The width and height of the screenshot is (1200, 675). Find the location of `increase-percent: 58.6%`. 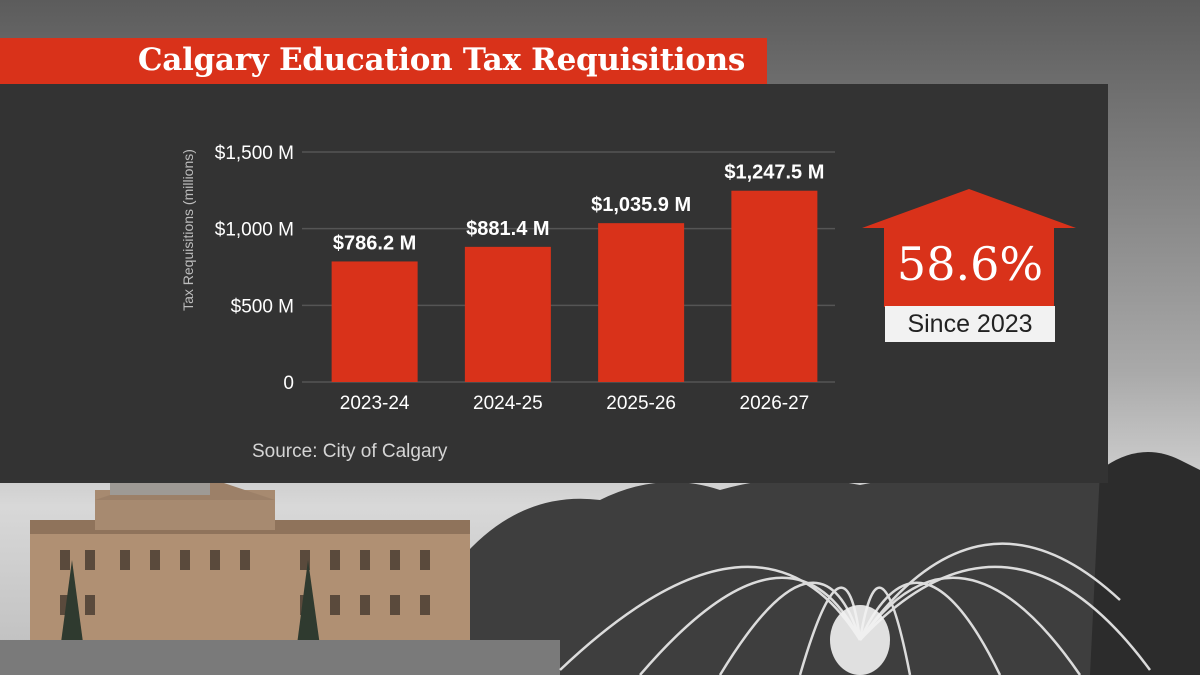

increase-percent: 58.6% is located at coordinates (970, 264).